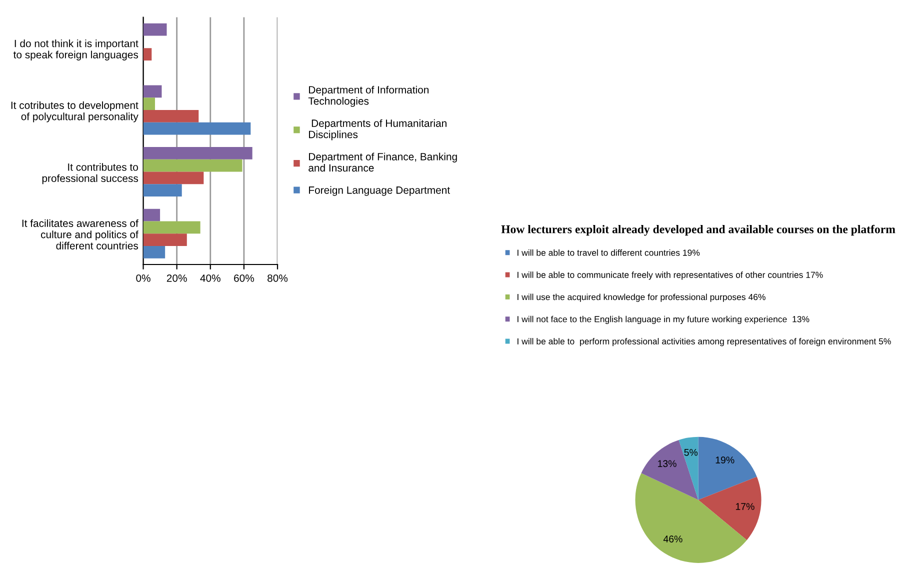  Describe the element at coordinates (382, 162) in the screenshot. I see `legend-label: Department of Finance, Banking and Insurance` at that location.